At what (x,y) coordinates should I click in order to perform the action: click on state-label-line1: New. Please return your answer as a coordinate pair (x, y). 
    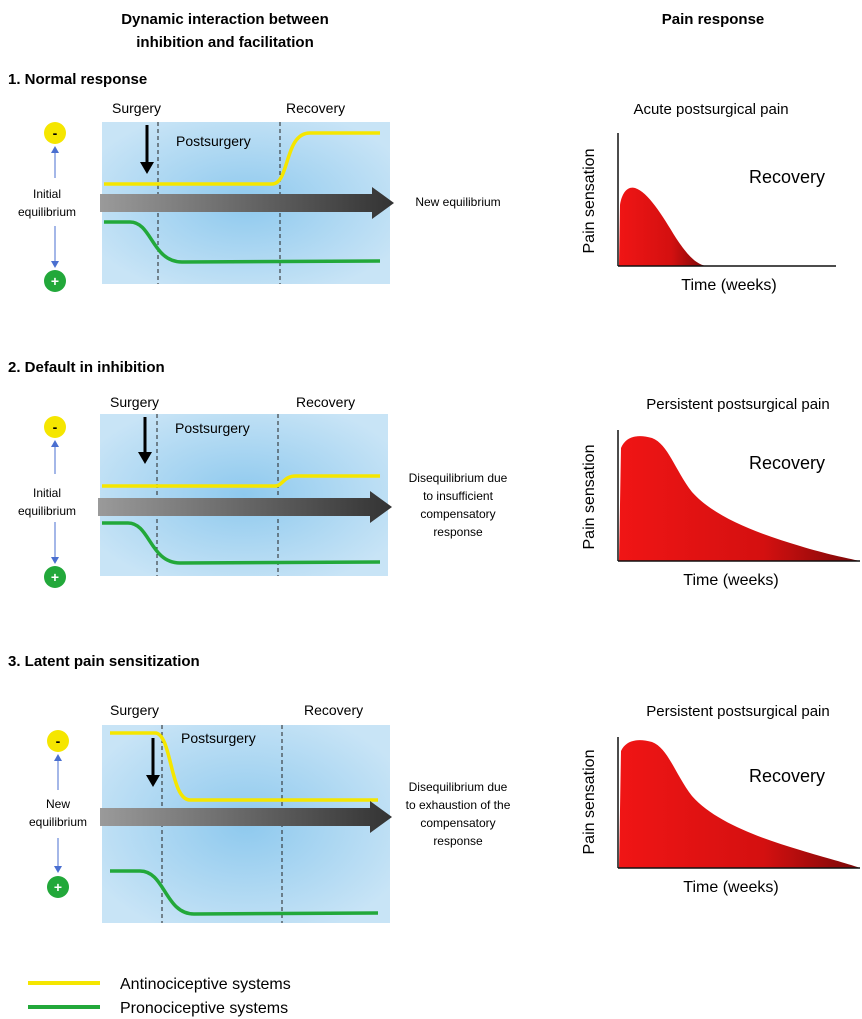
    Looking at the image, I should click on (58, 804).